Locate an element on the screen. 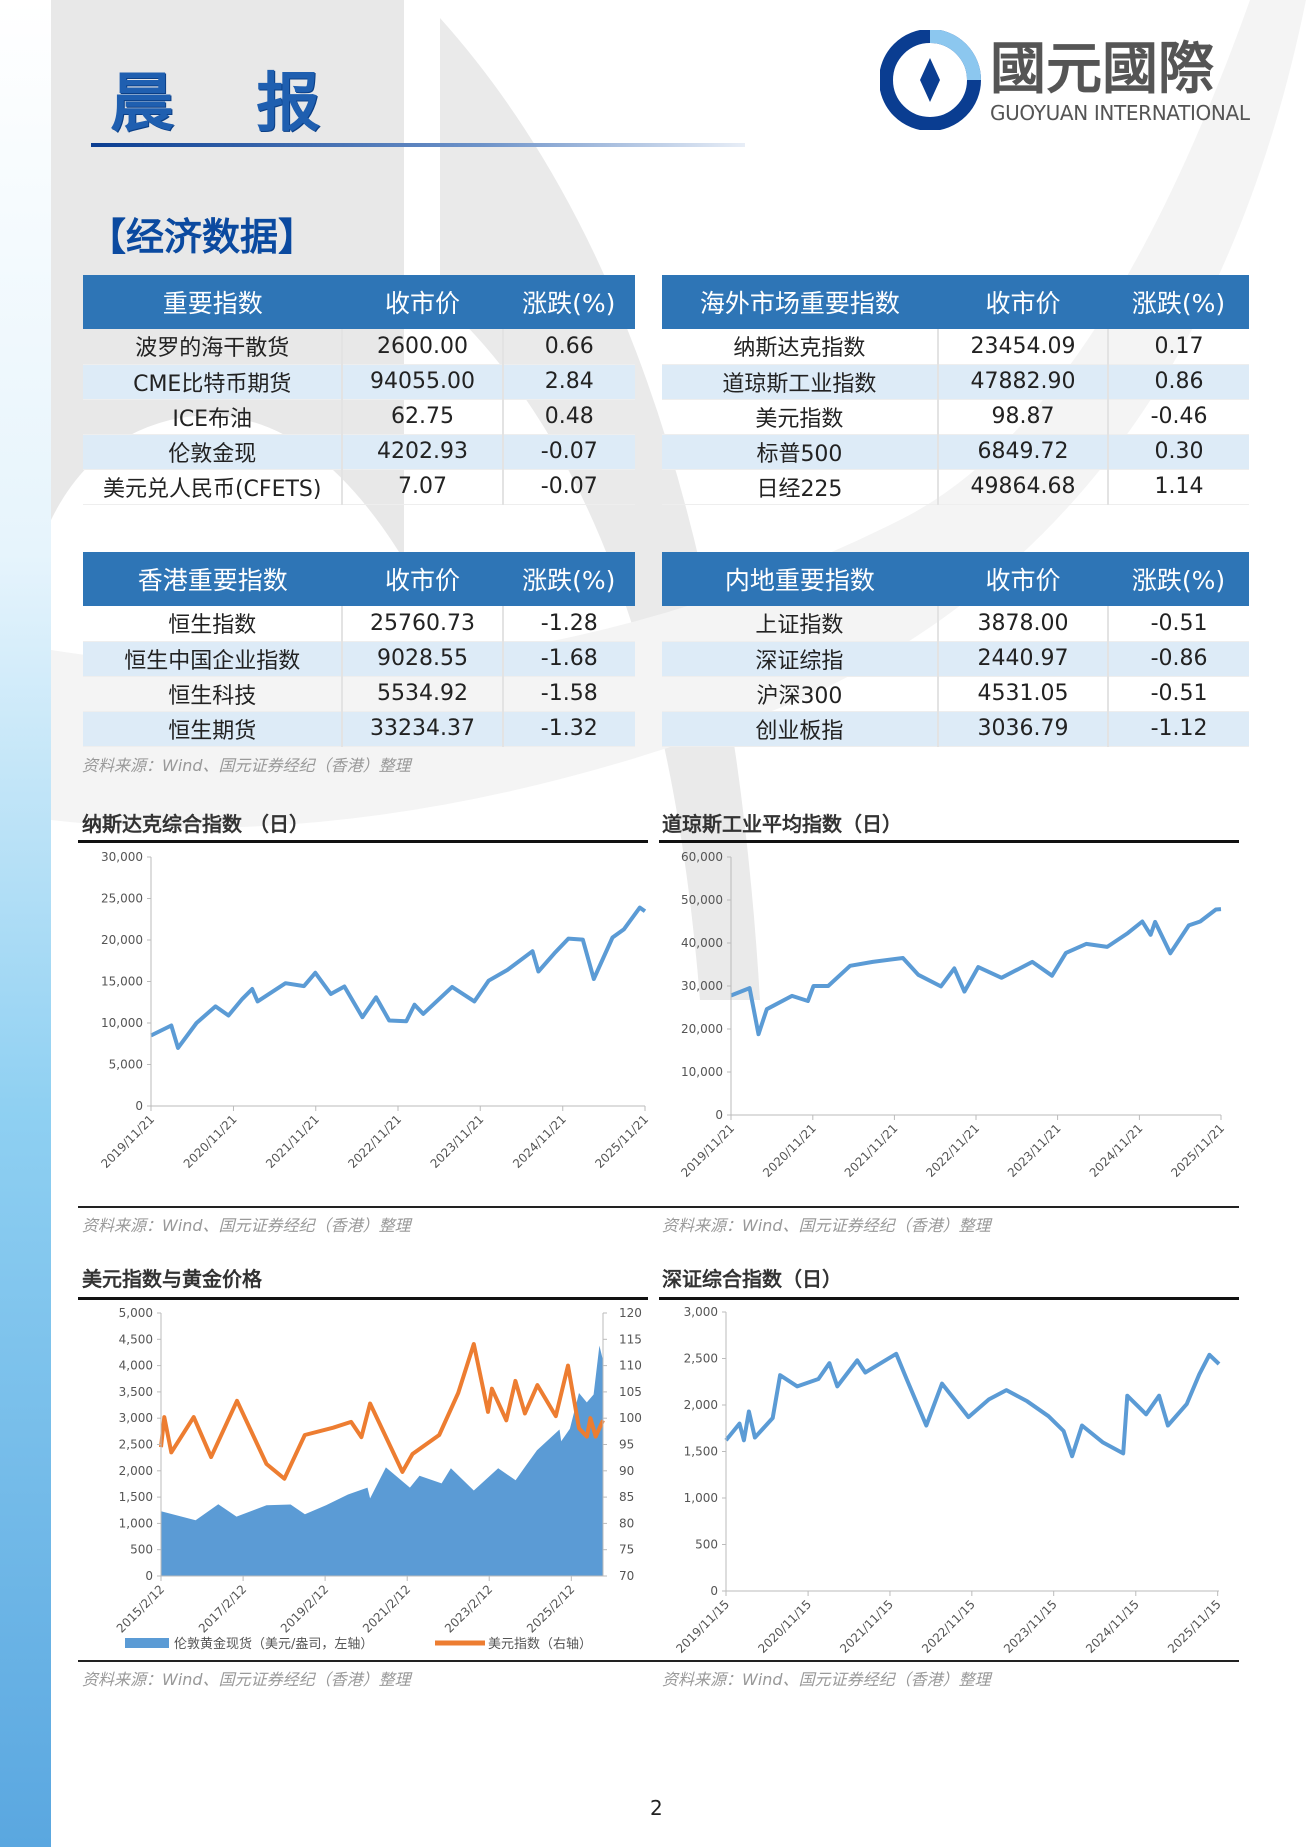 Image resolution: width=1306 pixels, height=1847 pixels. y-tick-label: 1,500 is located at coordinates (136, 1497).